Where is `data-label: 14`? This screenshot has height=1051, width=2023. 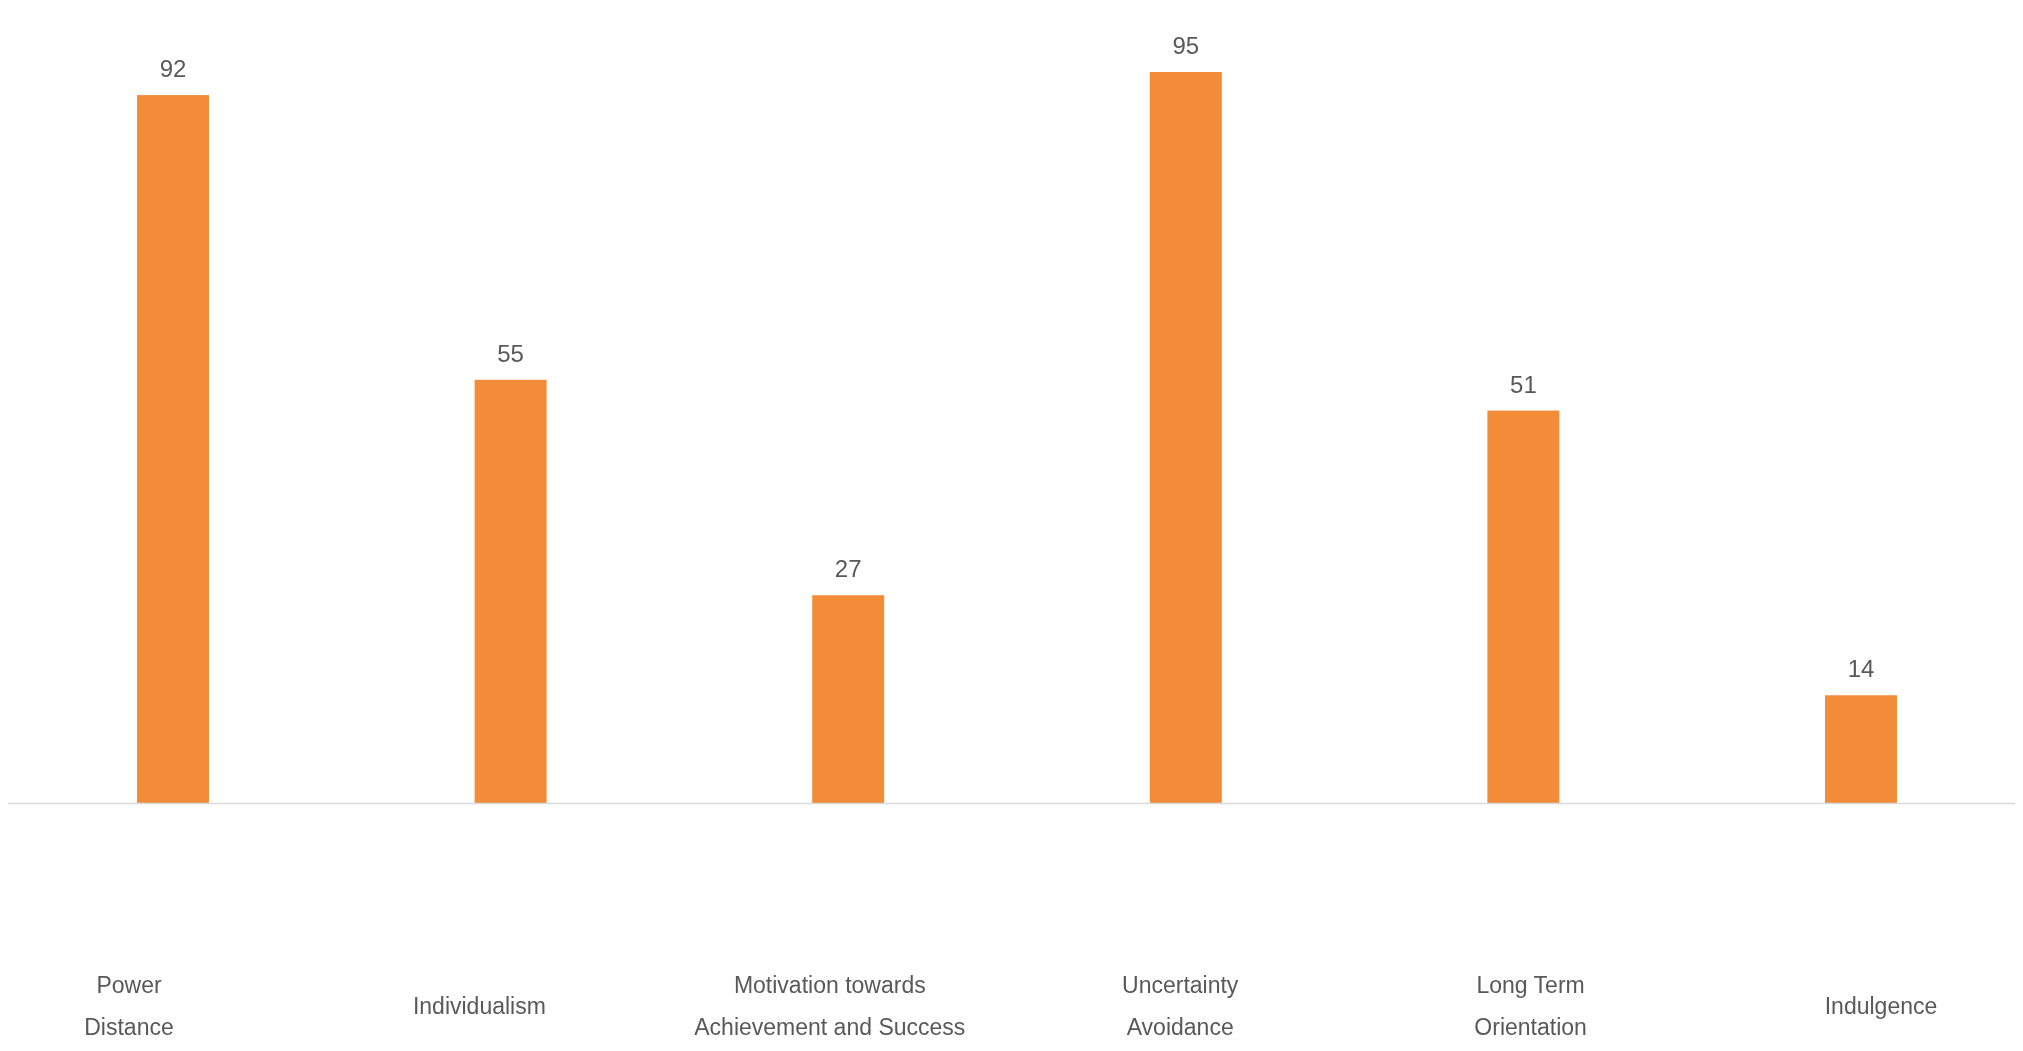
data-label: 14 is located at coordinates (1861, 669).